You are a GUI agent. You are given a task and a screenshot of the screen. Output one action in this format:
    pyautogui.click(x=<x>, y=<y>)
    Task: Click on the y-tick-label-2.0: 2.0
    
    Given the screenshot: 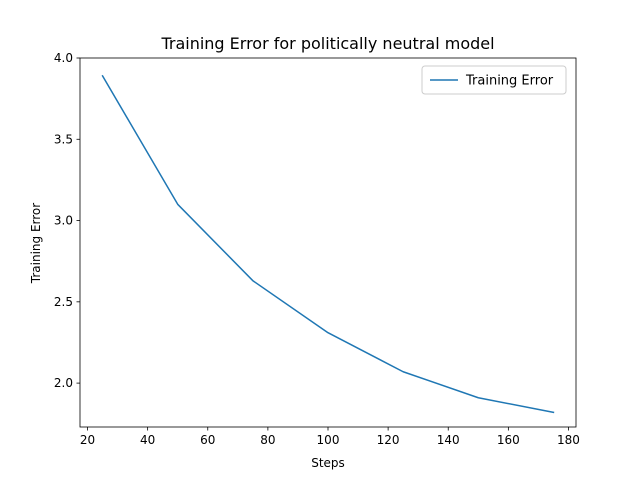 What is the action you would take?
    pyautogui.click(x=63, y=383)
    